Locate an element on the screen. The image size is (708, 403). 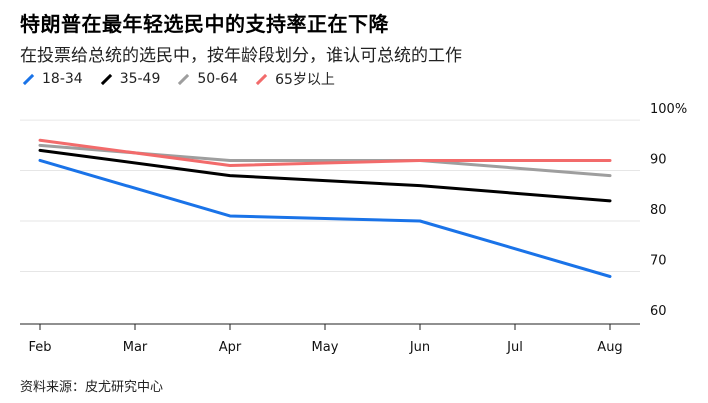
legend-item-35-49: 35-49 is located at coordinates (129, 79).